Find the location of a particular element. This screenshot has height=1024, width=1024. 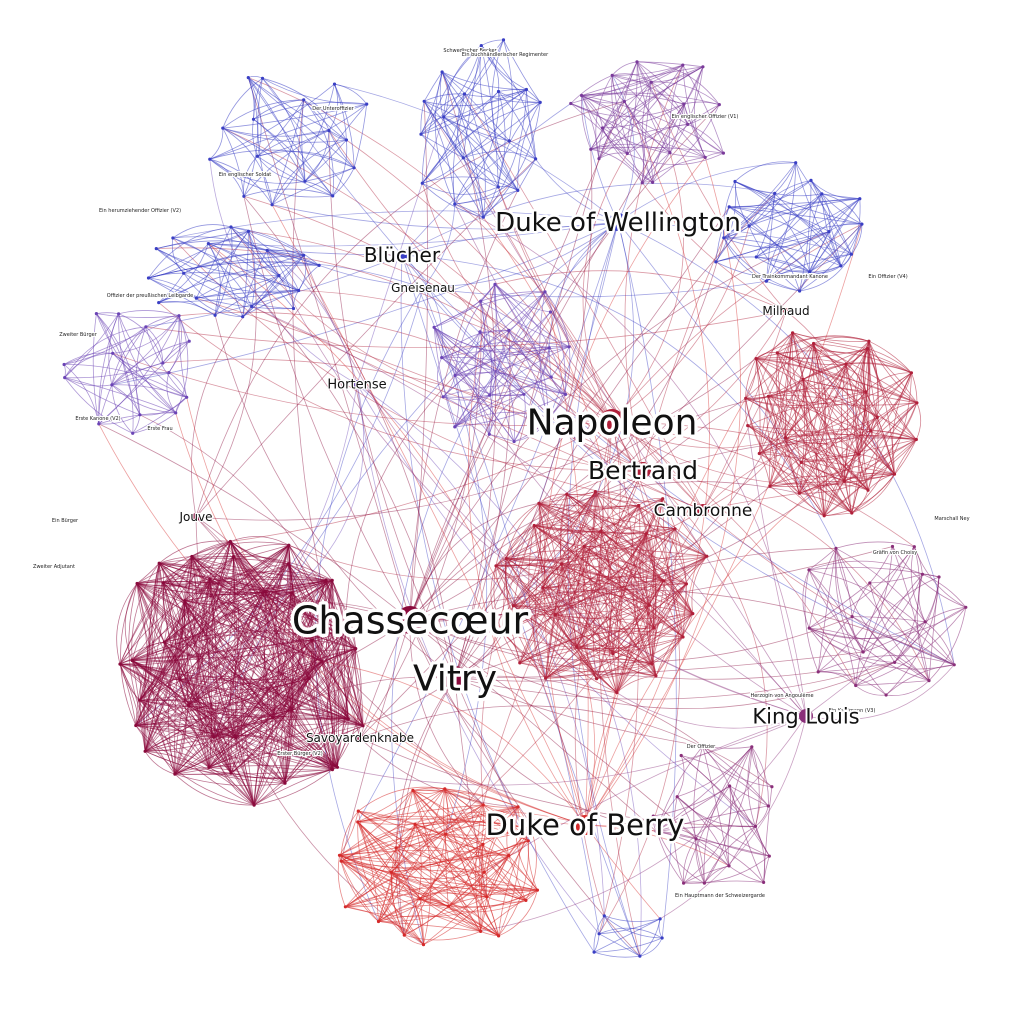

minor-node-label: Der Unteroffizier is located at coordinates (333, 109).